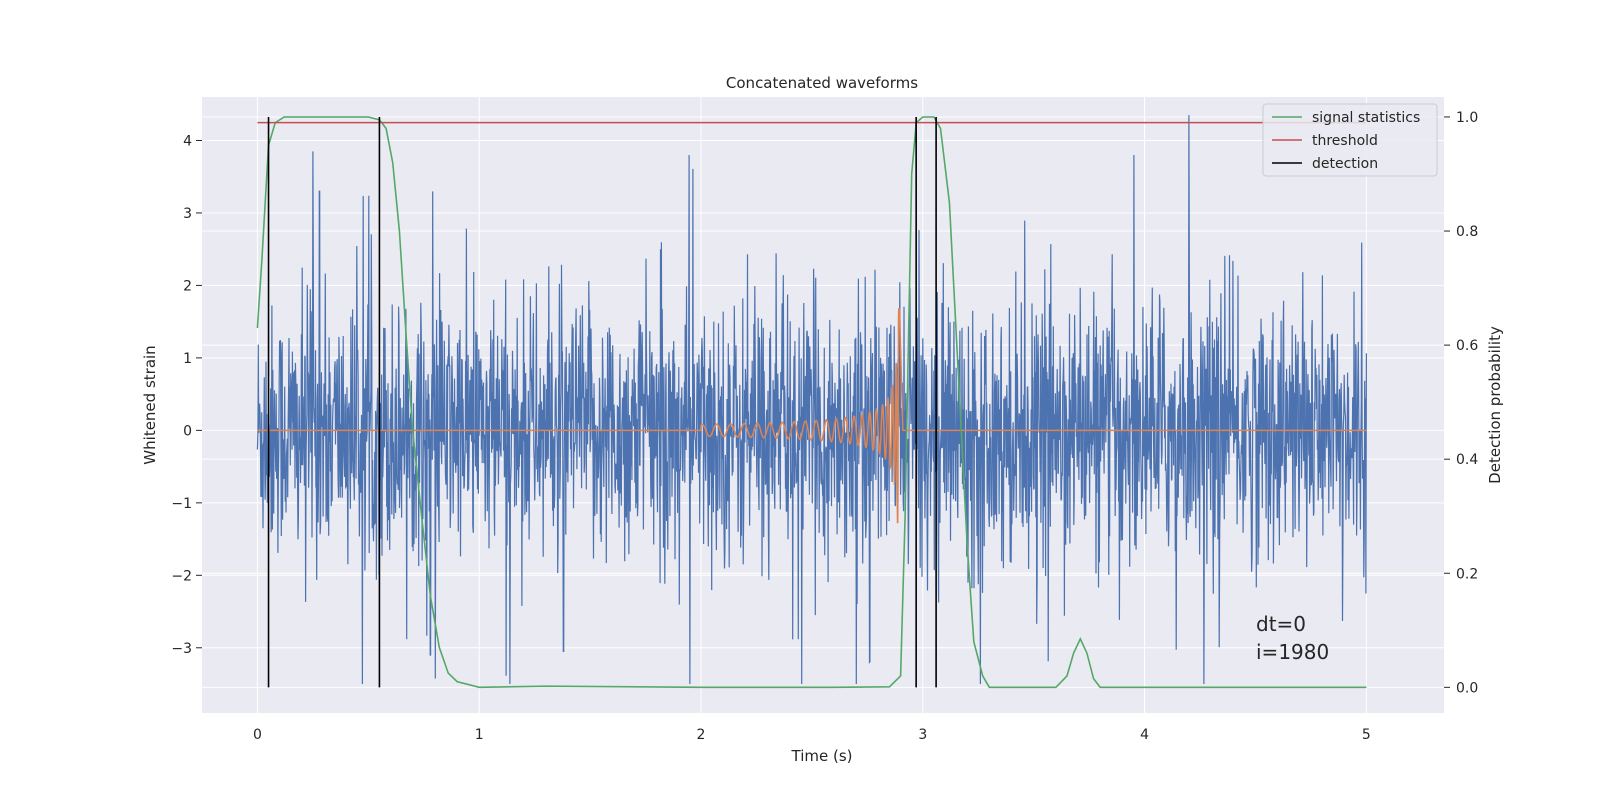 This screenshot has height=800, width=1600. I want to click on y-right-tick-label: 0.4, so click(1467, 460).